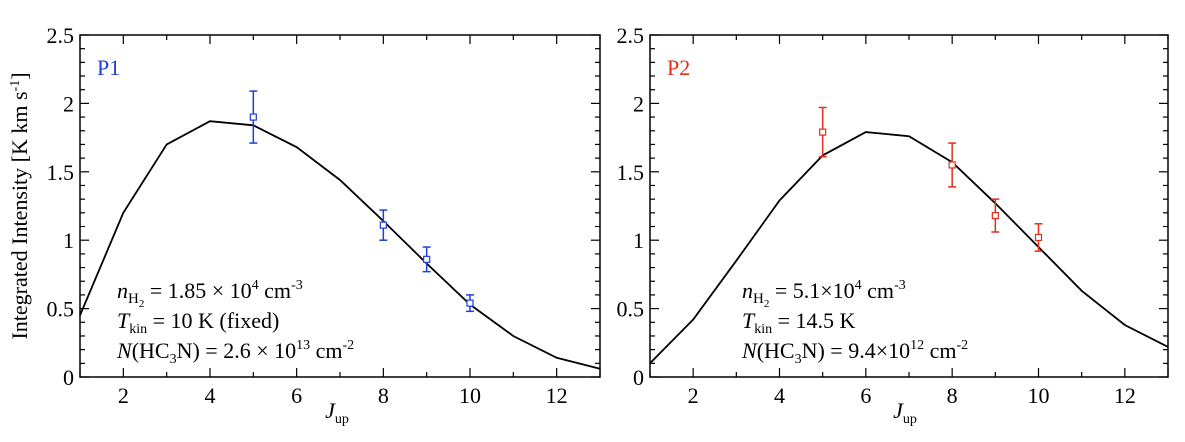 The image size is (1185, 442). I want to click on param-temperature-p1: Tkin = 10 K (fixed), so click(198, 322).